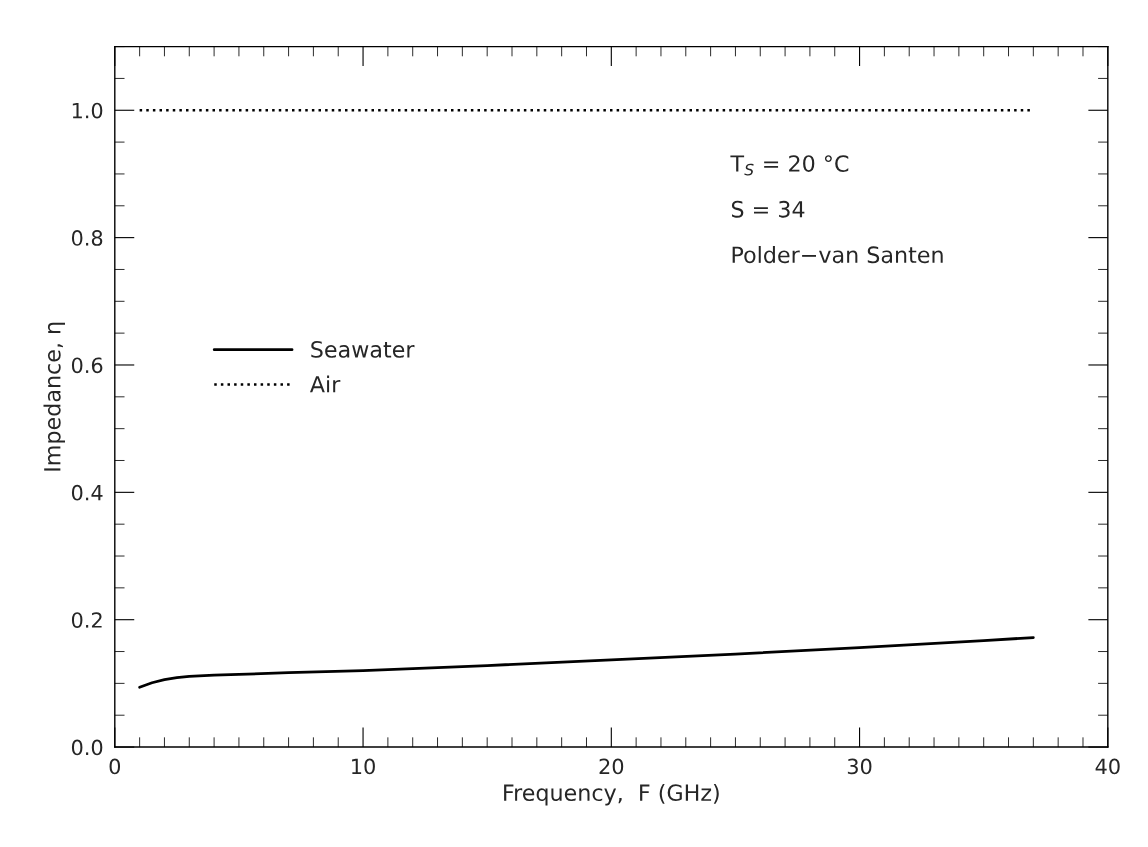  Describe the element at coordinates (115, 766) in the screenshot. I see `x-tick-label: 0` at that location.